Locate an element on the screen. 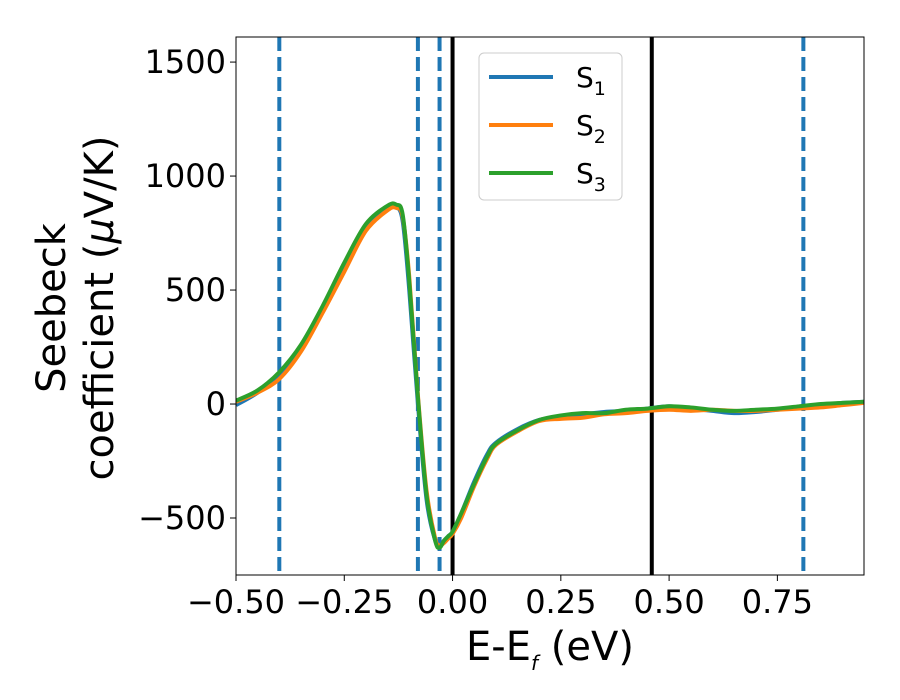 The height and width of the screenshot is (700, 900). x-tick-label: 0.00 is located at coordinates (452, 602).